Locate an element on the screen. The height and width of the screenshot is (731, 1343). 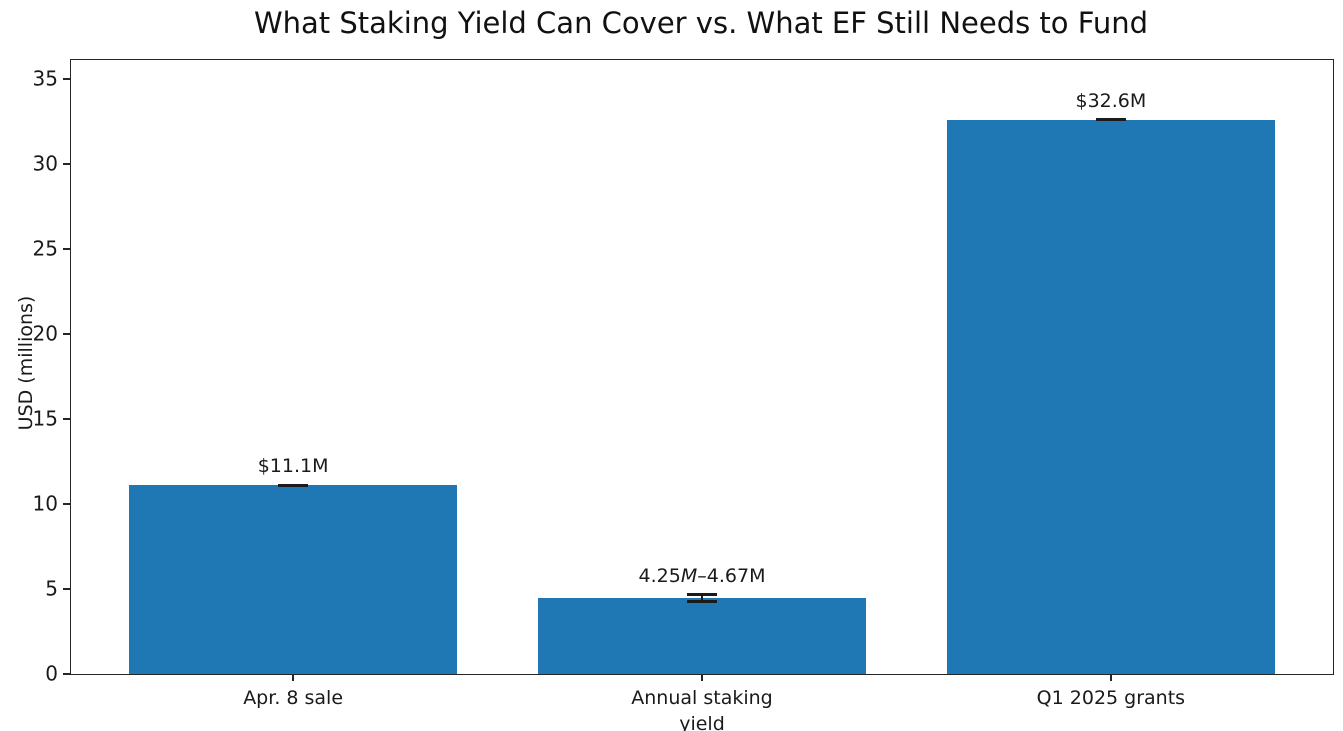
x-tick-label: Q1 2025 grants is located at coordinates (1111, 698).